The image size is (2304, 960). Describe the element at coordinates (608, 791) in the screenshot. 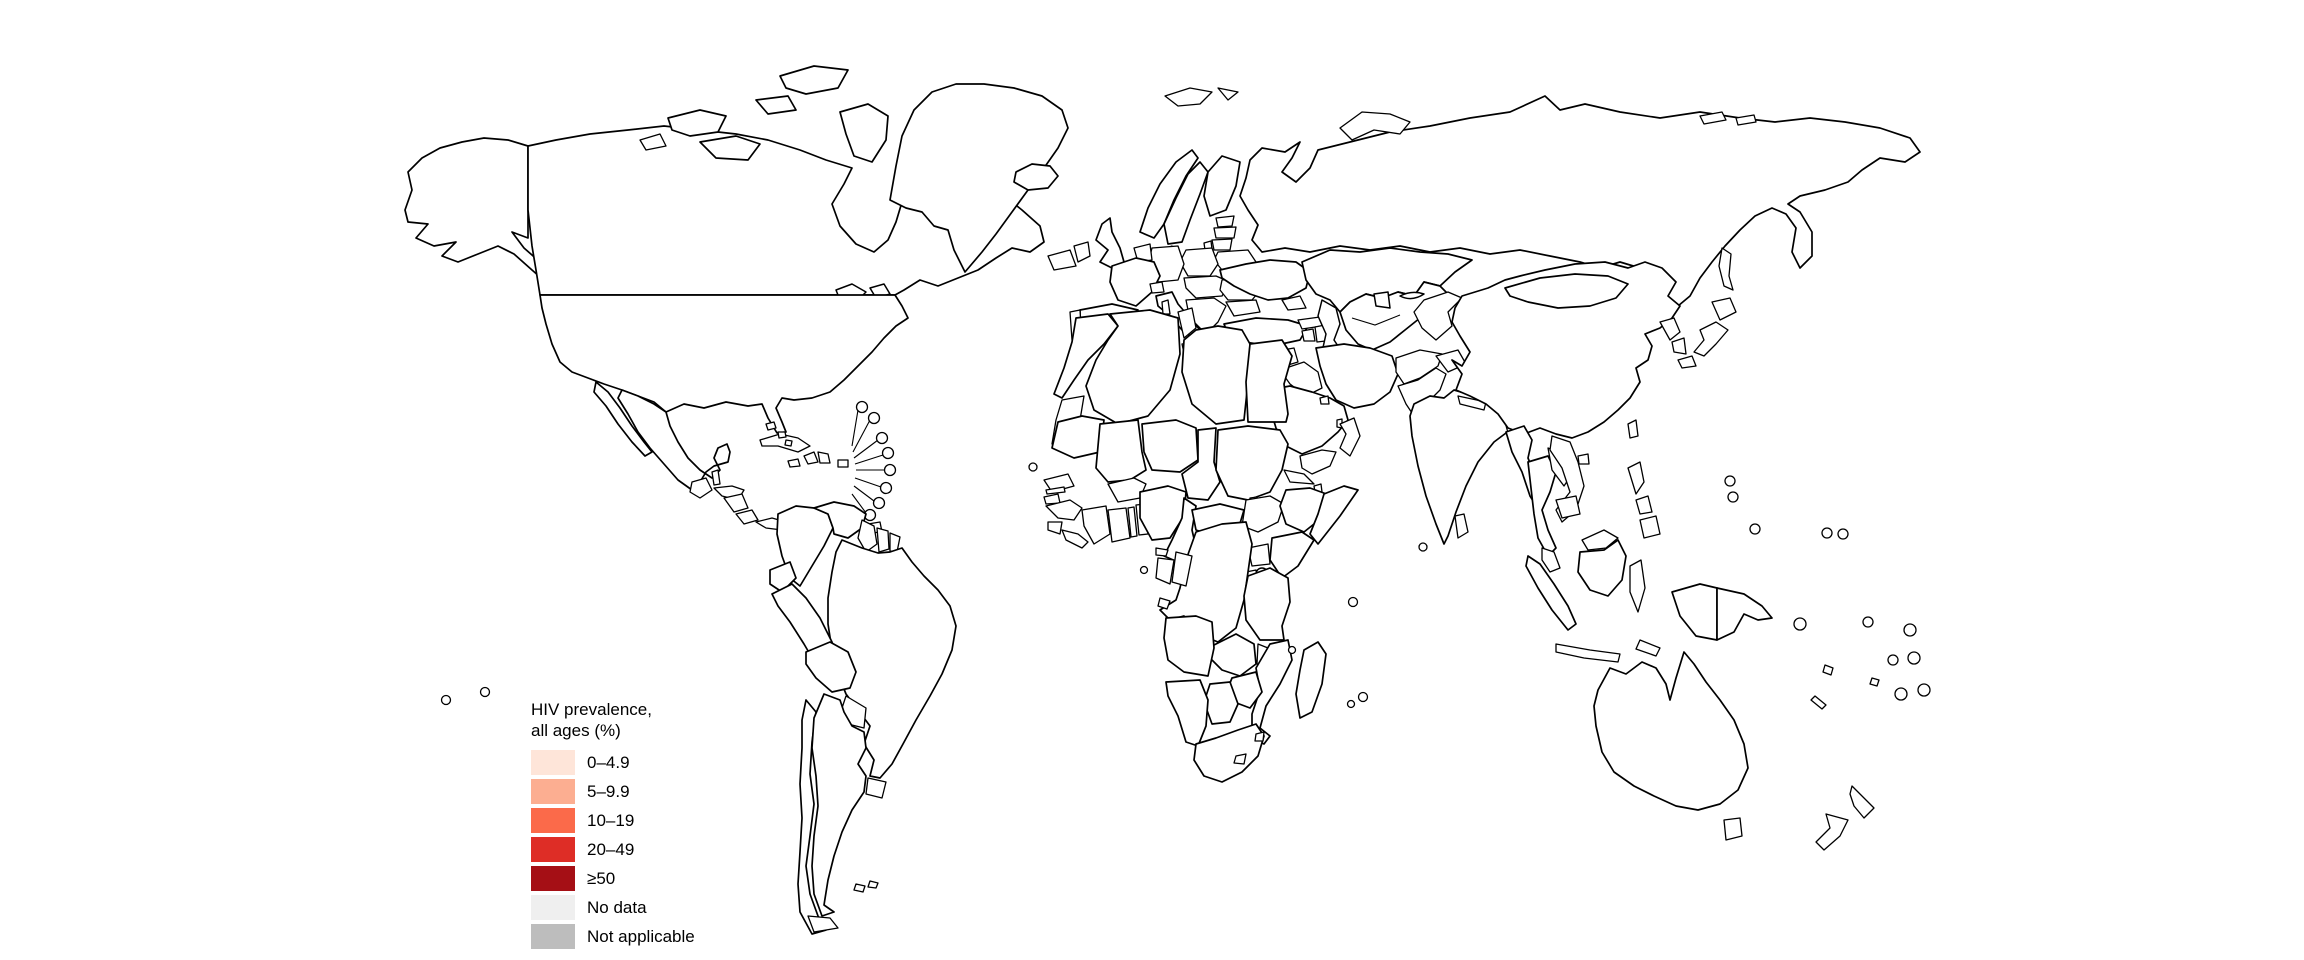

I see `legend-label: 5–9.9` at that location.